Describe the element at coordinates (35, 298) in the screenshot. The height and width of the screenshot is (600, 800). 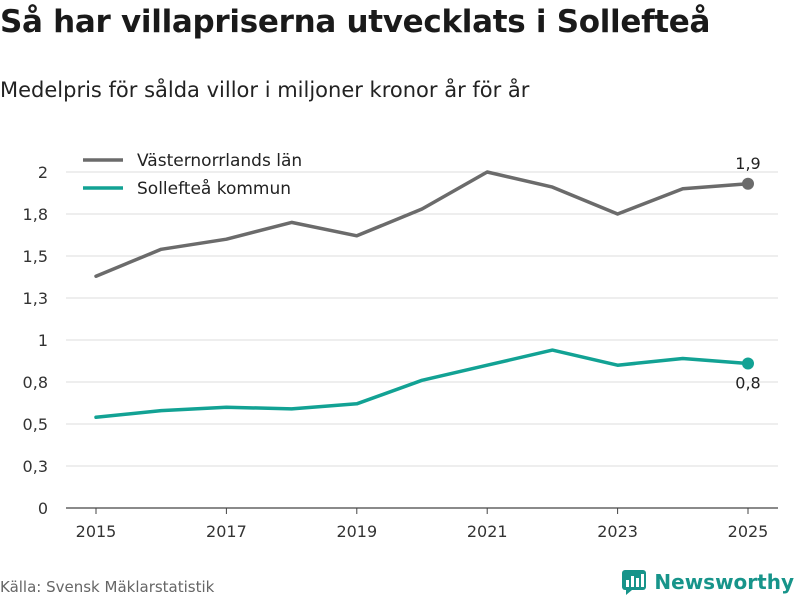
I see `y-tick-label: 1,3` at that location.